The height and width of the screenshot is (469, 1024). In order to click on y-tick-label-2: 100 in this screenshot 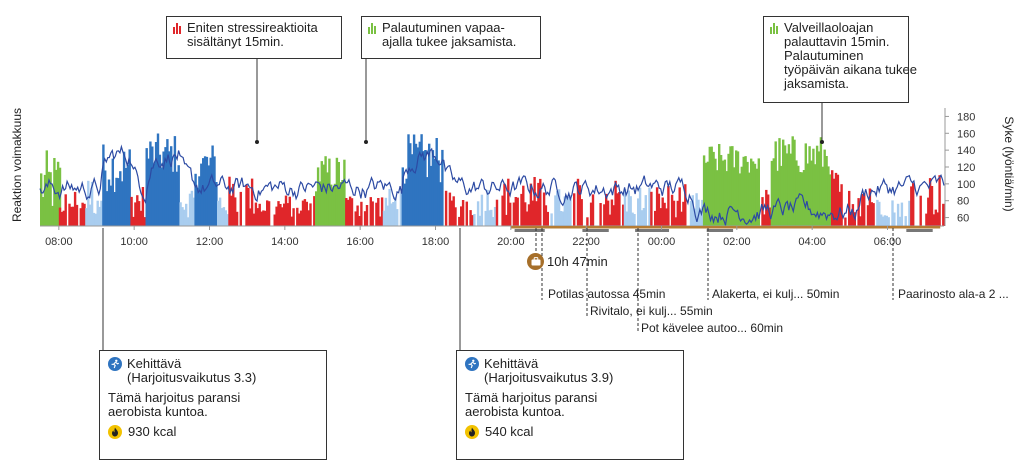, I will do `click(966, 185)`.